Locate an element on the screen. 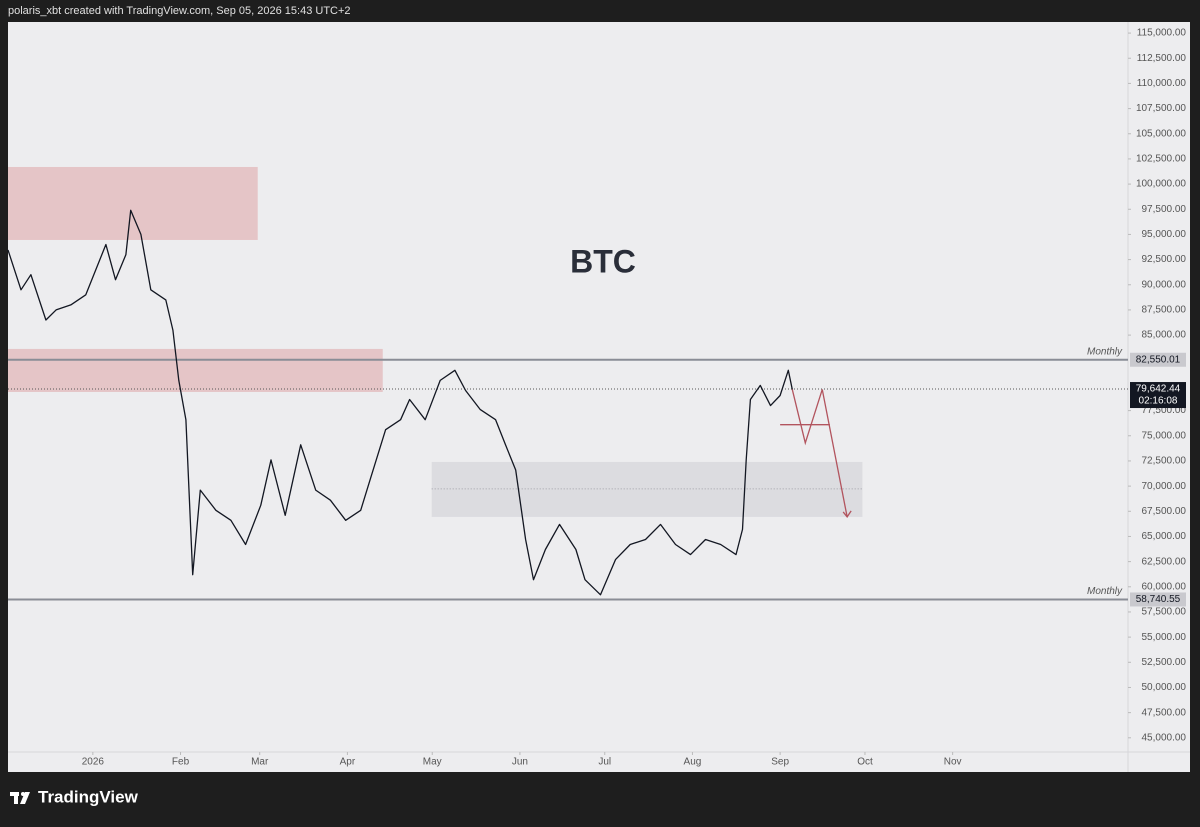  y-tick-label: 62,500.00 is located at coordinates (1164, 561).